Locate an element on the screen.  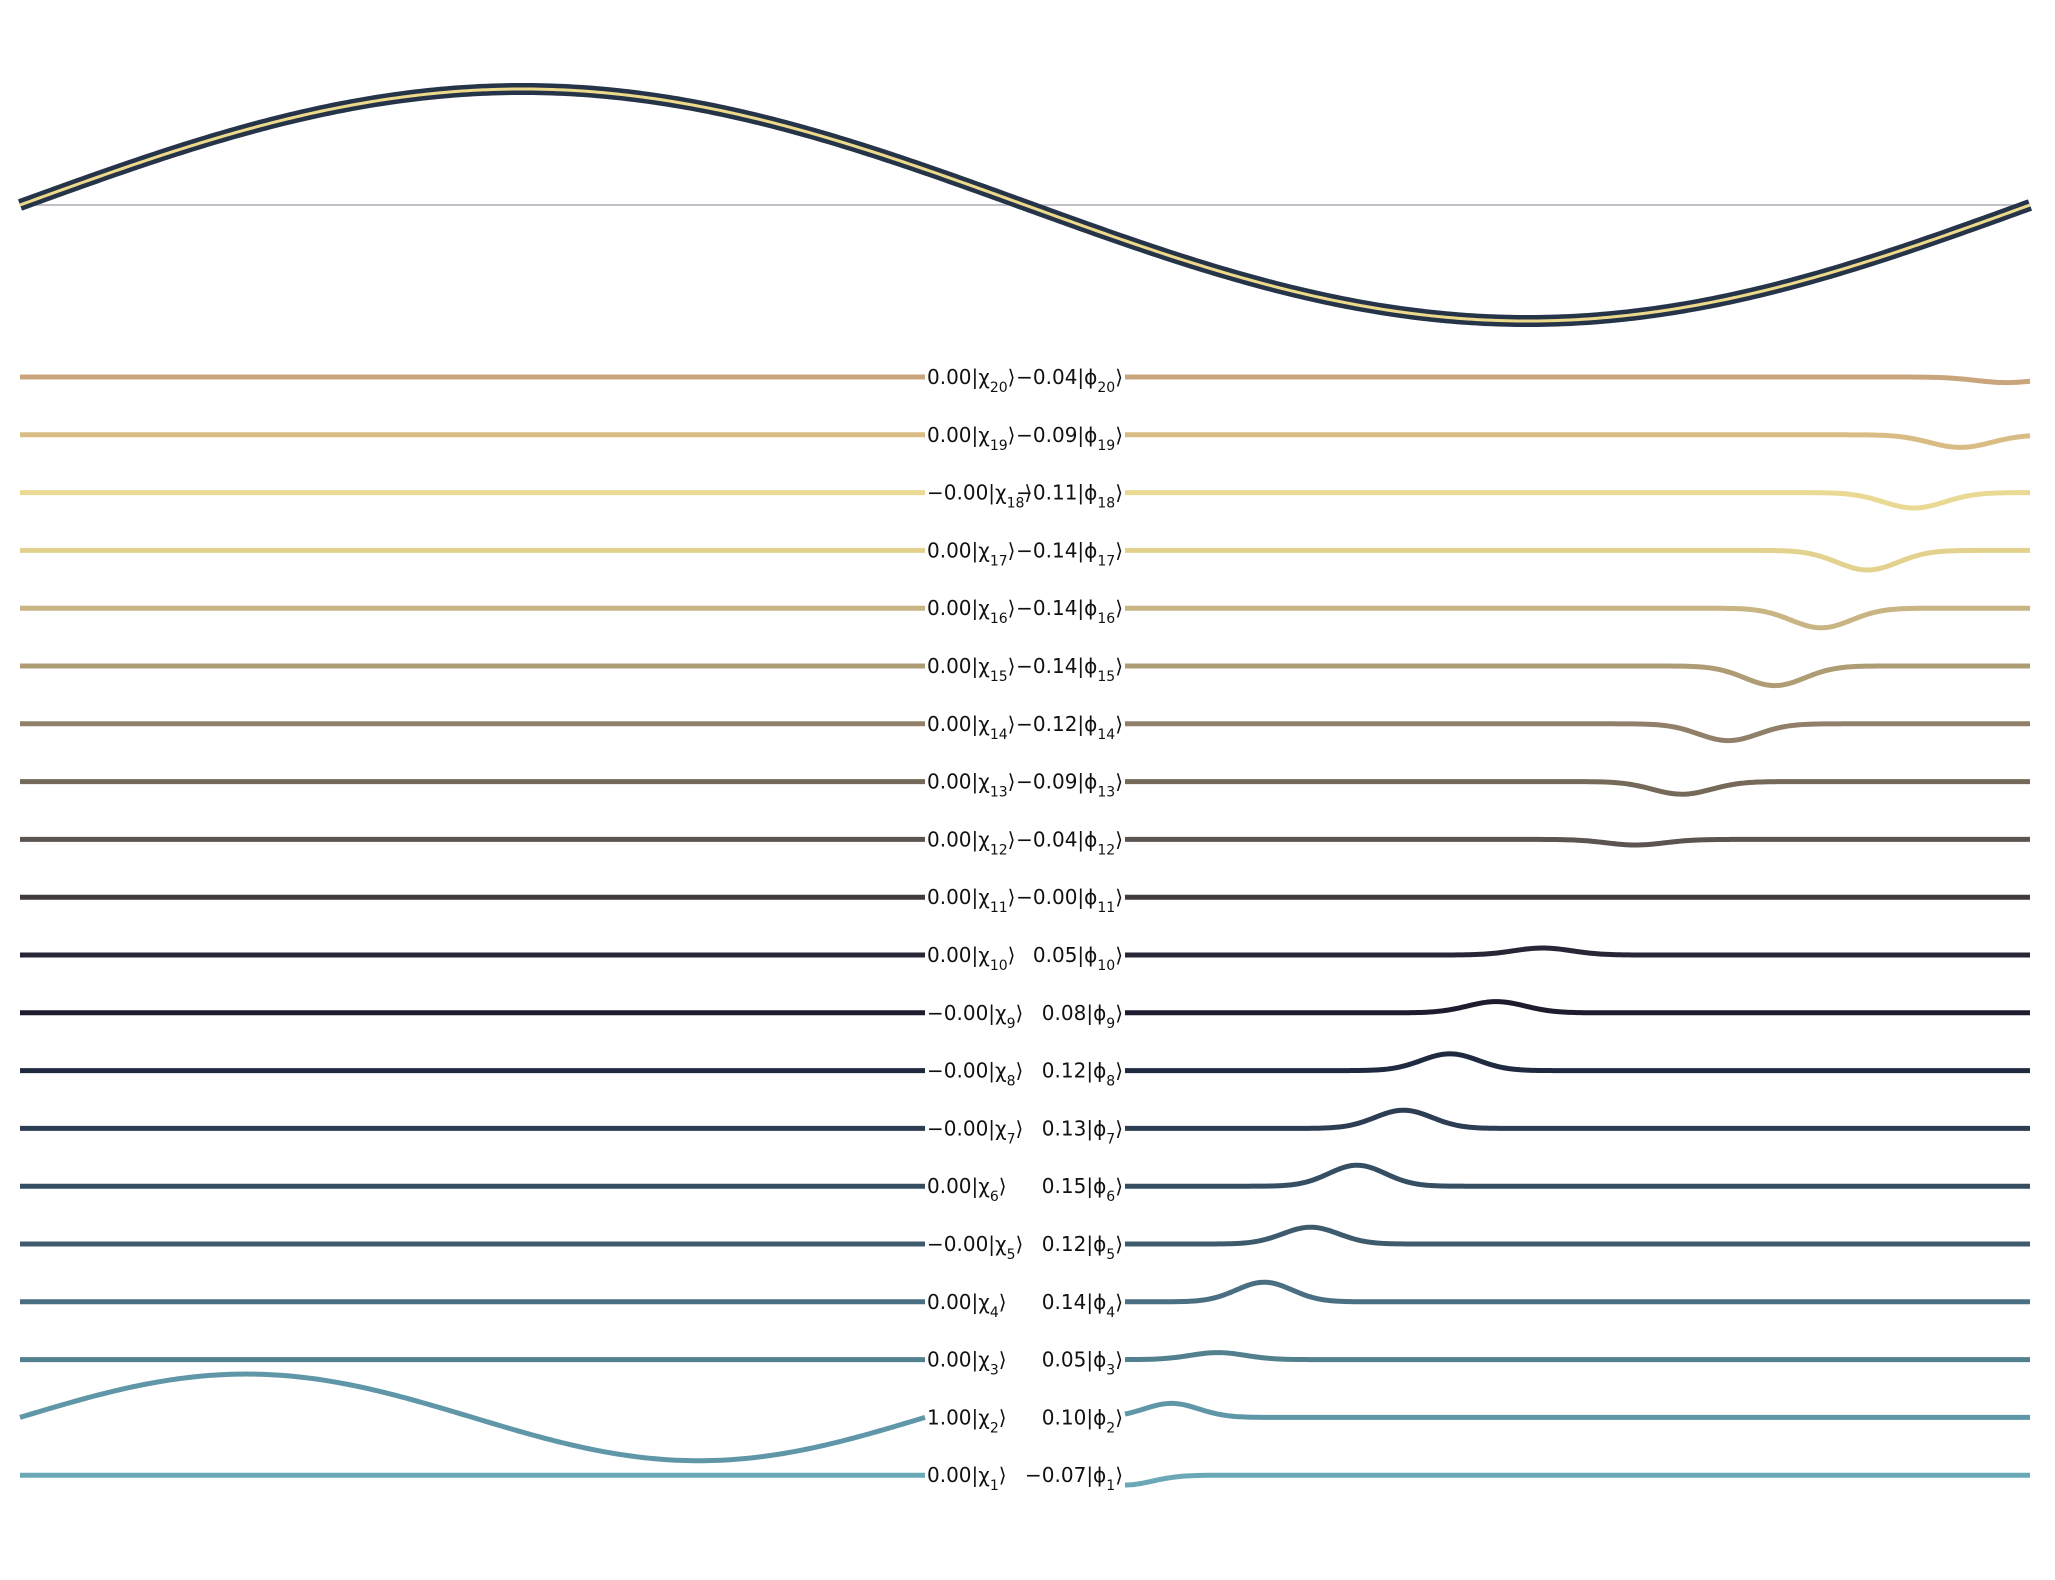
phi-label-9: 0.08|ϕ9⟩ is located at coordinates (1082, 1016).